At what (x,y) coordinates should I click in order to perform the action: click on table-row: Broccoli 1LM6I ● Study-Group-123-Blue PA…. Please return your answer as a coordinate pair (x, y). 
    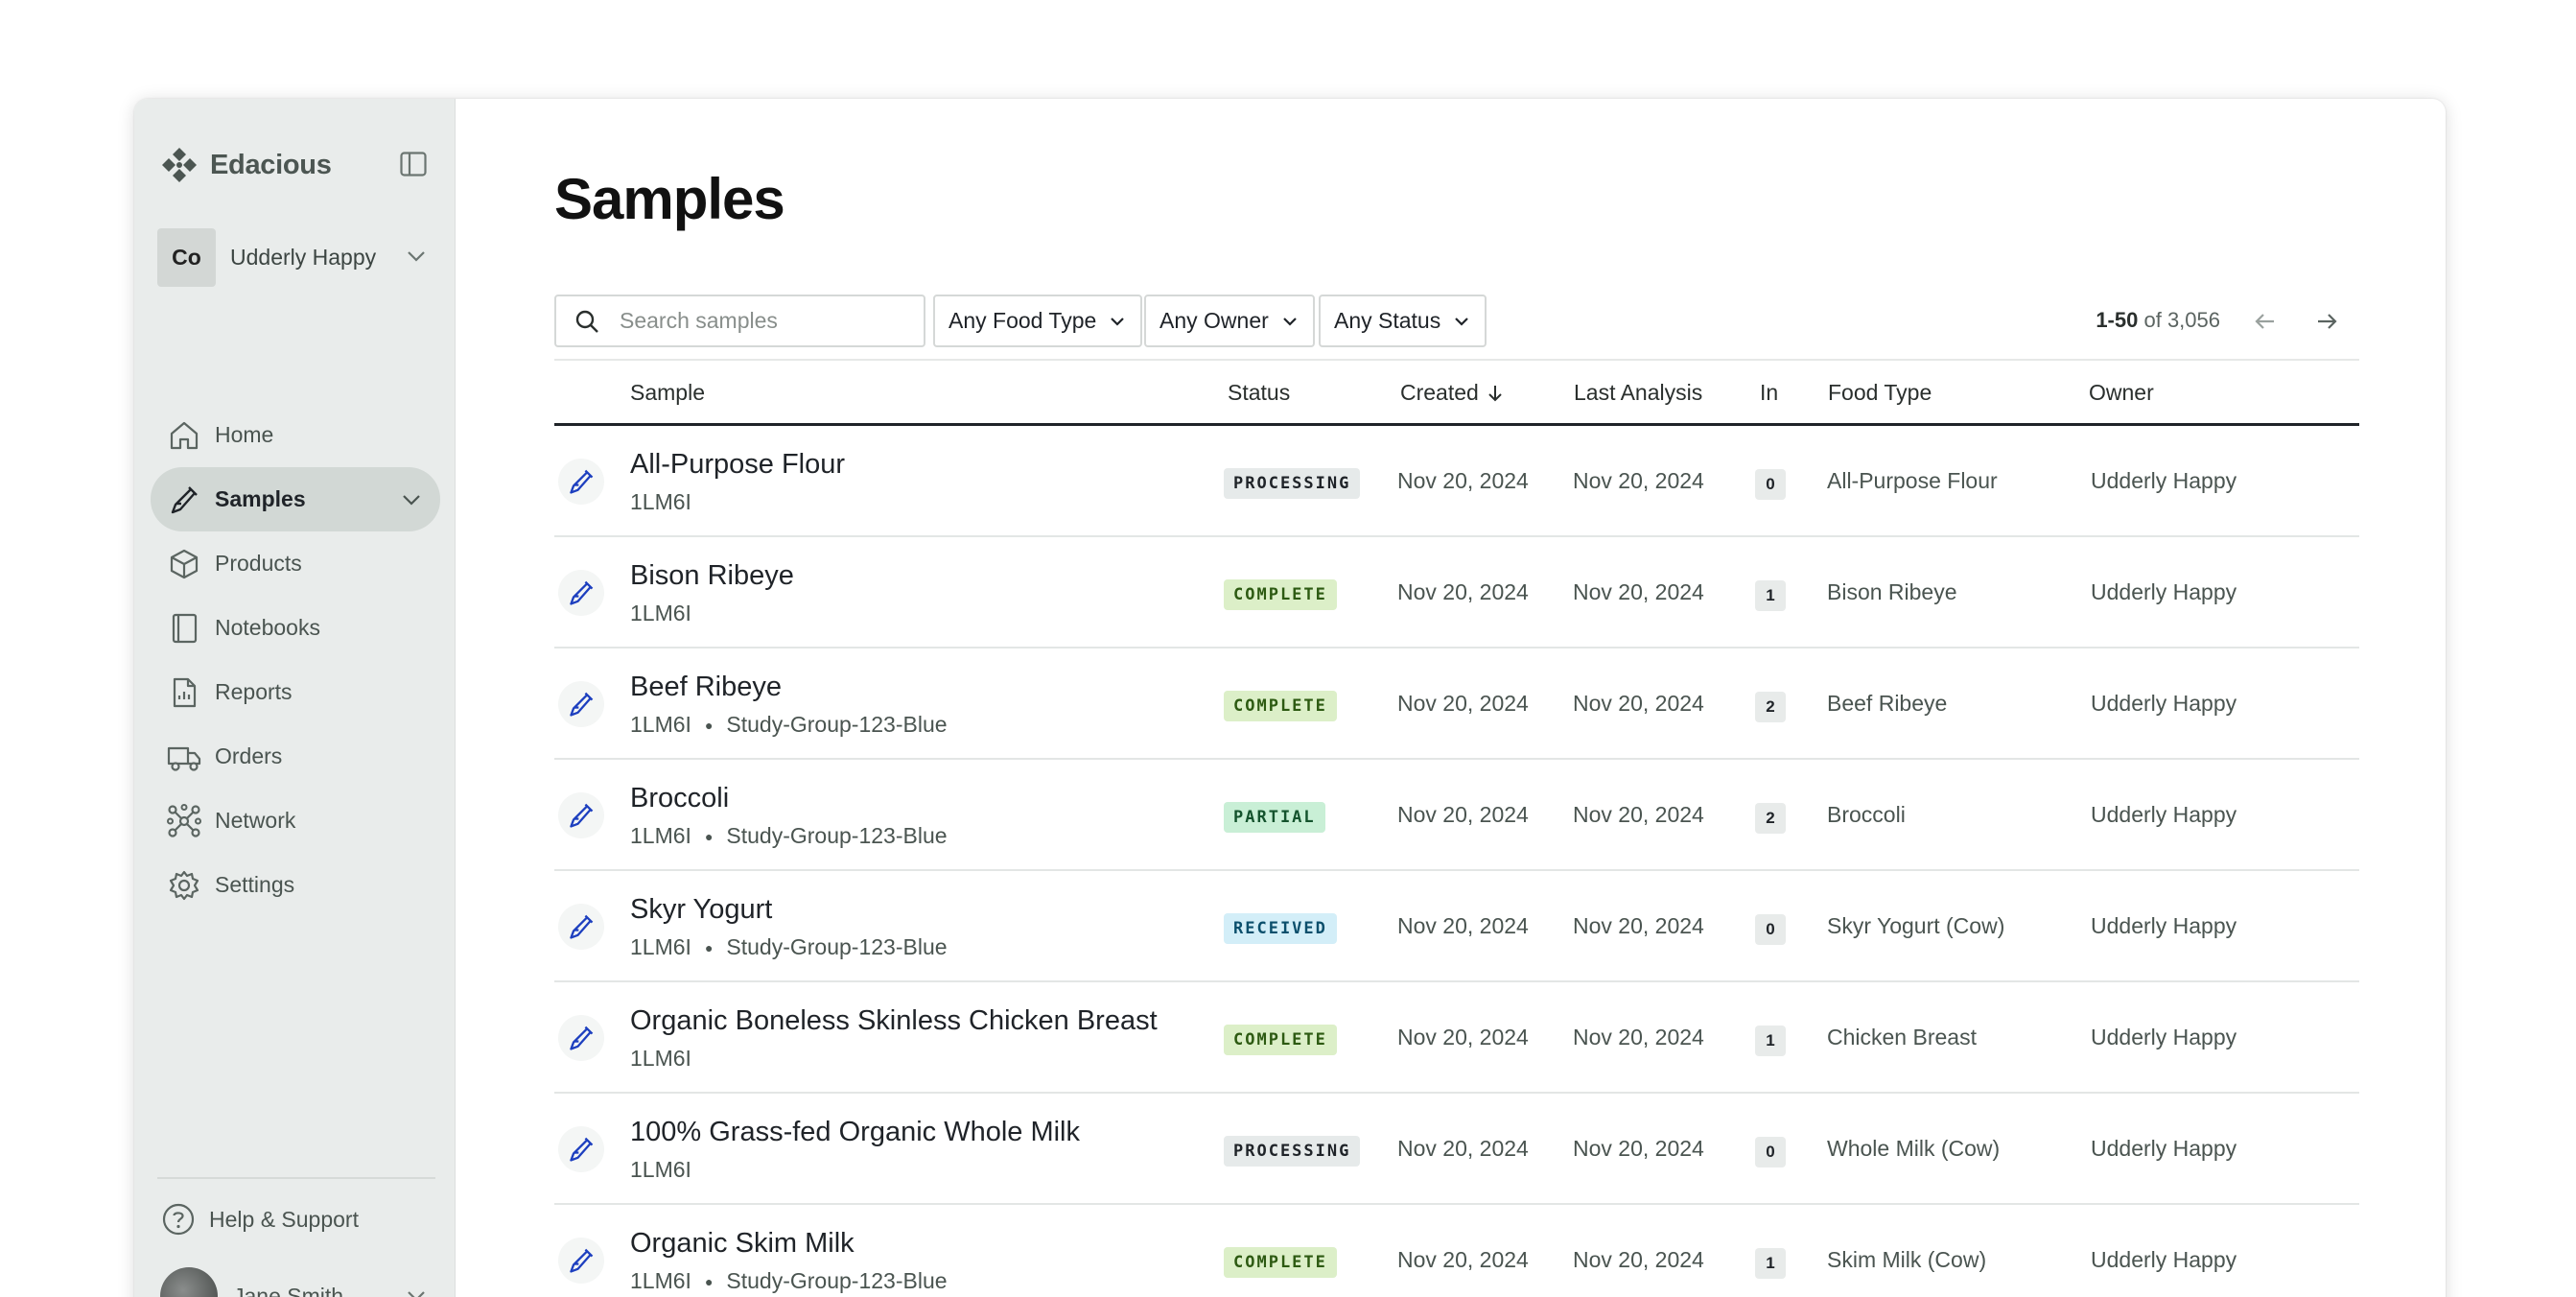
    Looking at the image, I should click on (1456, 815).